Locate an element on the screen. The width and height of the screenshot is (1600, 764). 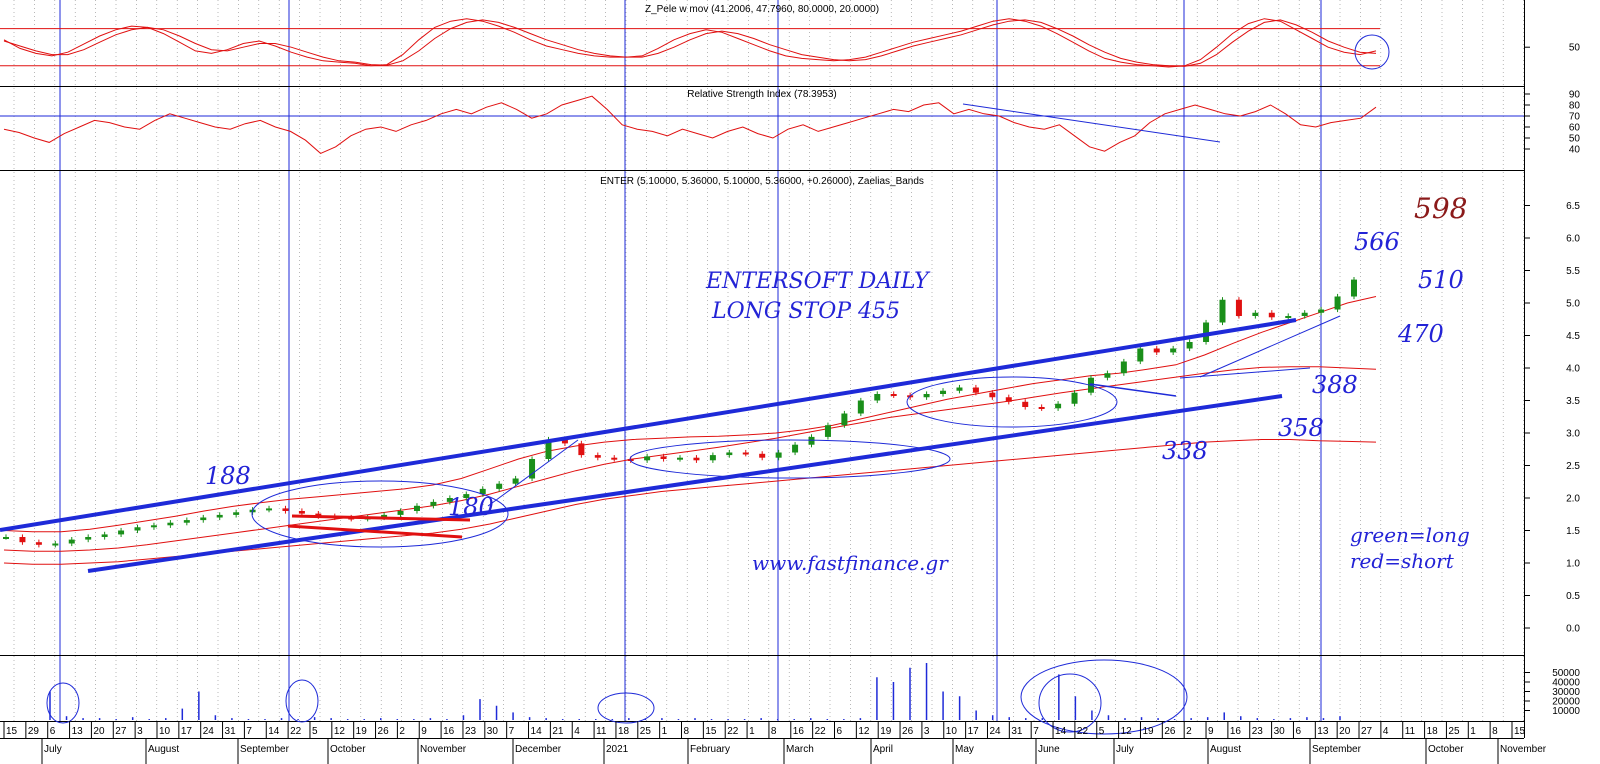
x-tick-month: February is located at coordinates (710, 749).